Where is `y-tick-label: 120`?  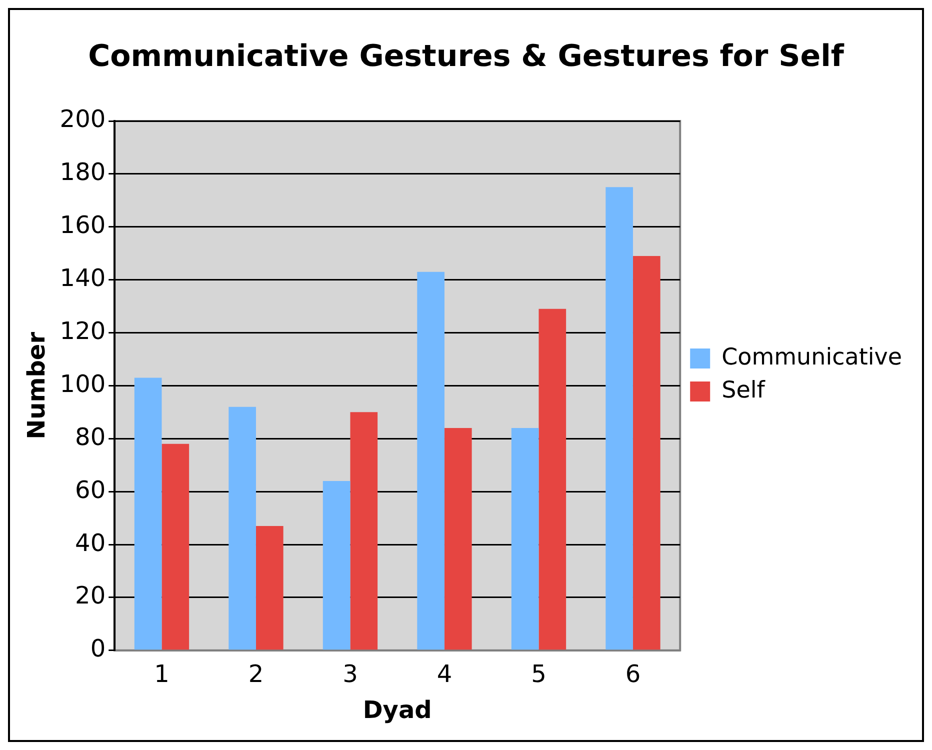 y-tick-label: 120 is located at coordinates (83, 330).